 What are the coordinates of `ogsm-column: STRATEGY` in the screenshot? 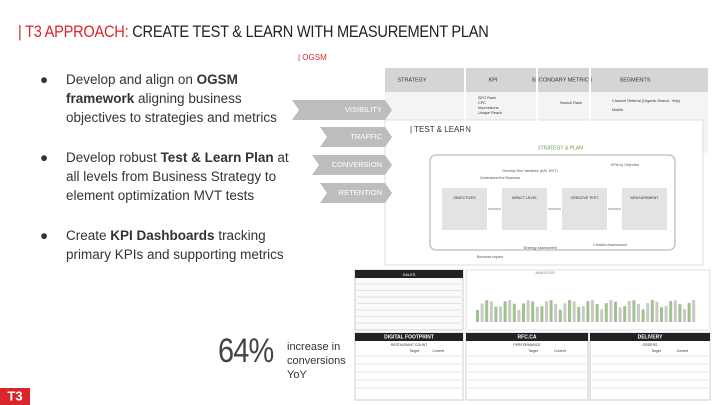 It's located at (412, 80).